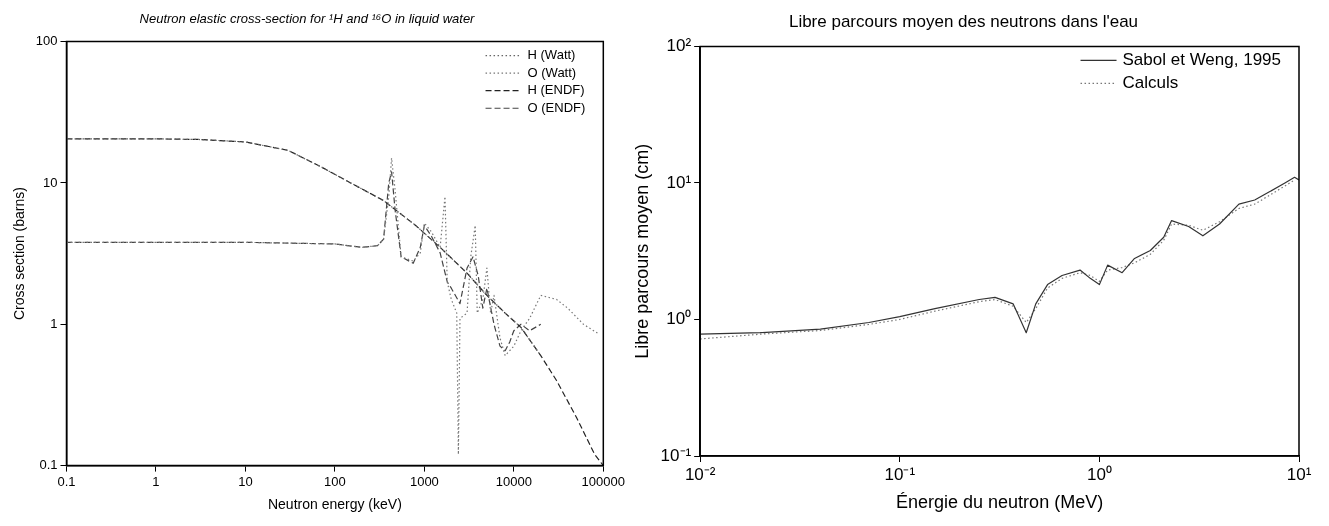 The image size is (1329, 526). I want to click on y-tick-label: 10⁰, so click(679, 319).